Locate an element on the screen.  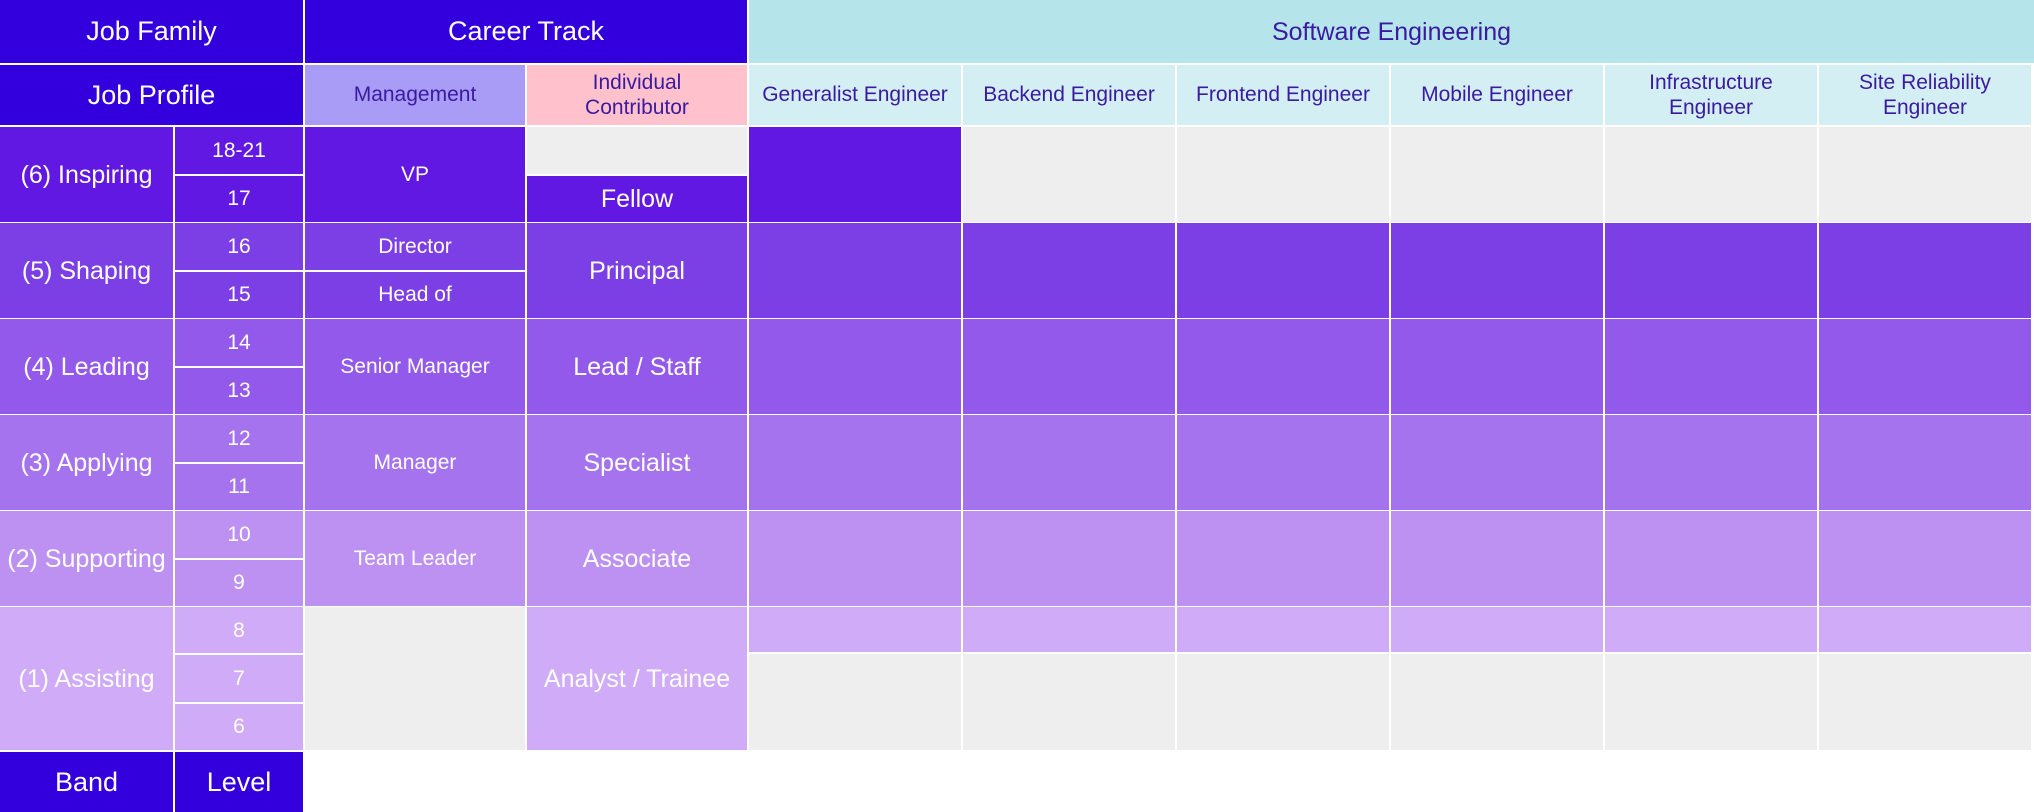
level-cell: 8 is located at coordinates (239, 630).